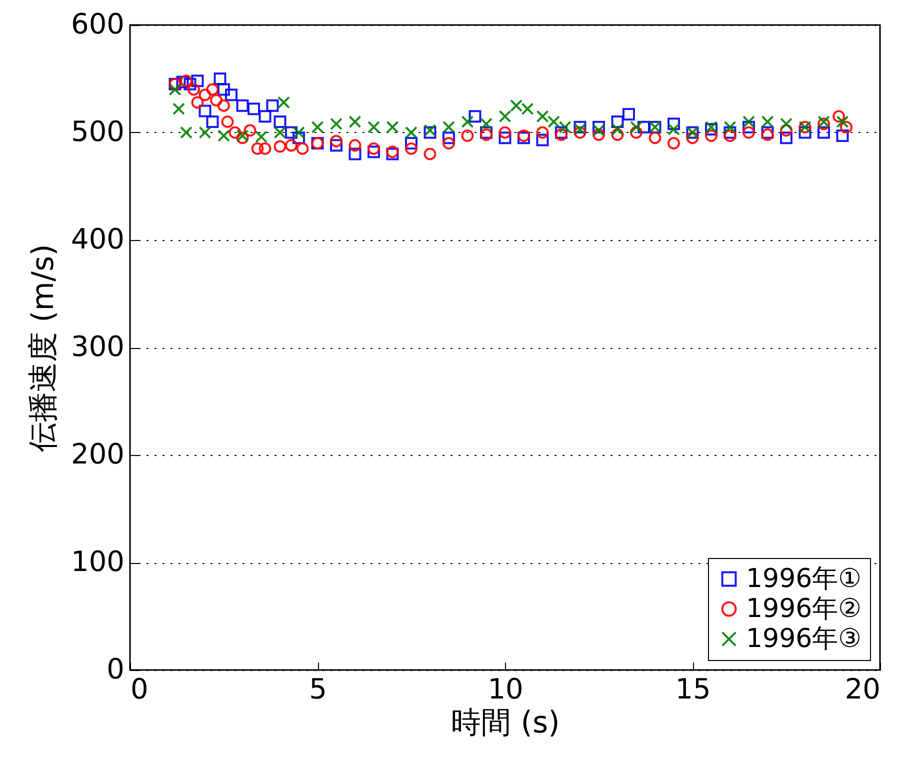 The width and height of the screenshot is (897, 758). I want to click on y-tick-label: 0, so click(115, 669).